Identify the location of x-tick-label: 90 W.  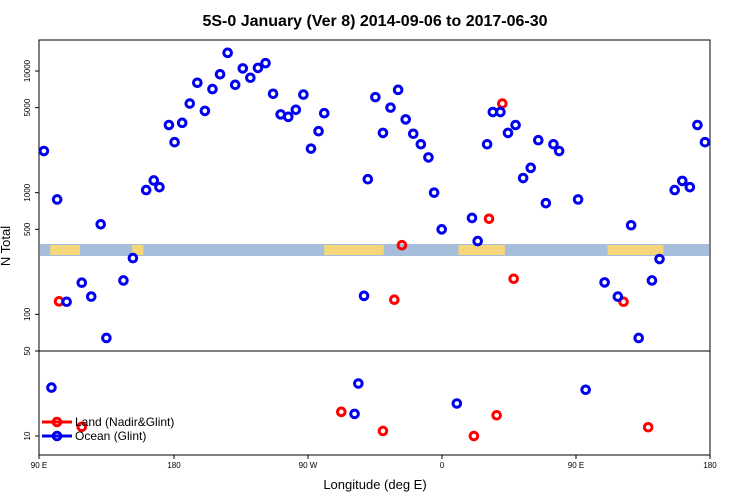
(308, 465).